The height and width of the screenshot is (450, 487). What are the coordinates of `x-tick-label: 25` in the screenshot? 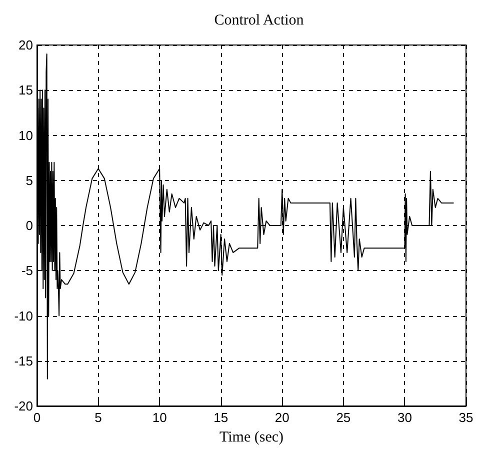 It's located at (343, 417).